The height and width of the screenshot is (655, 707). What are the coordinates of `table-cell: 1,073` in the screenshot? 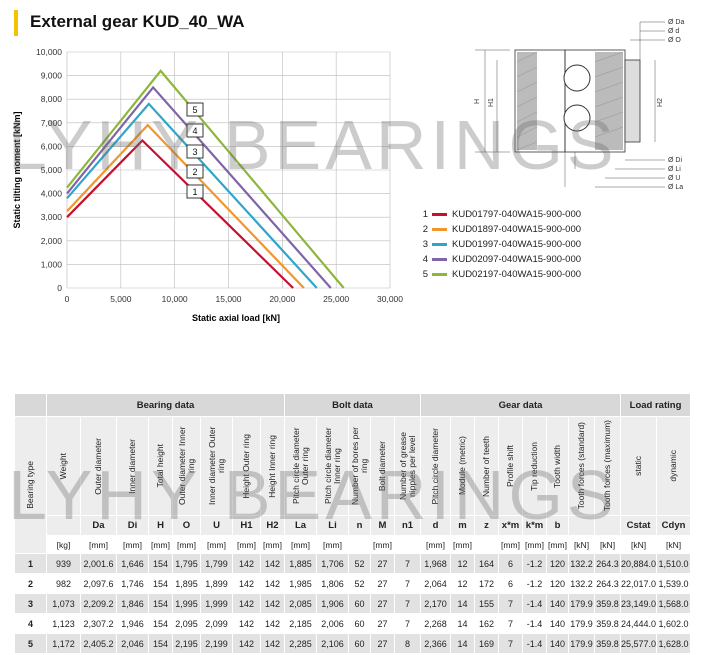 It's located at (63, 603).